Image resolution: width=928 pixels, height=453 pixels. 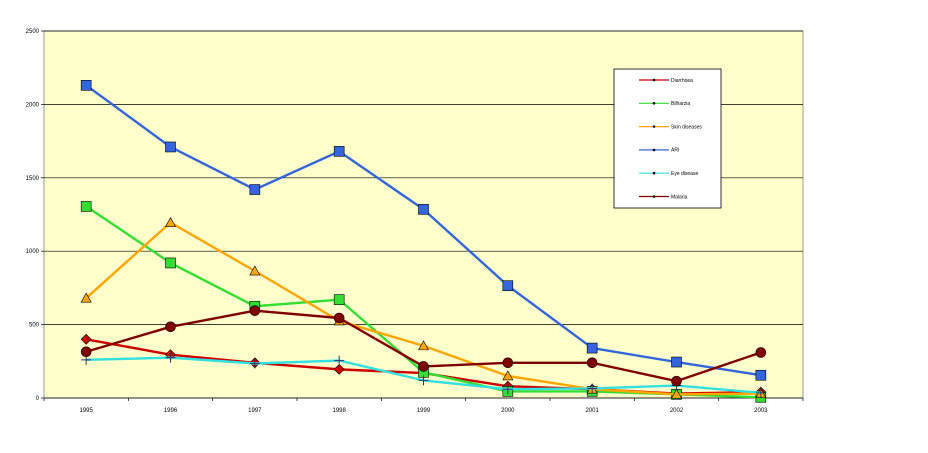 What do you see at coordinates (508, 411) in the screenshot?
I see `x-tick-label: 2000` at bounding box center [508, 411].